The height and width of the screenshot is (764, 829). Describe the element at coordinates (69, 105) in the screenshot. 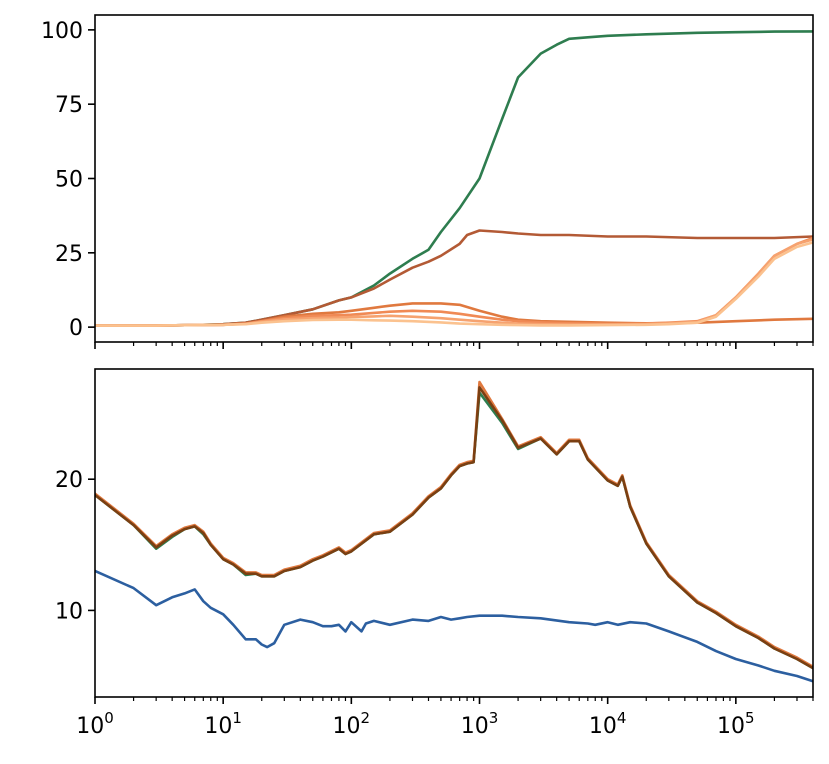

I see `top-y-tick-label: 75` at that location.